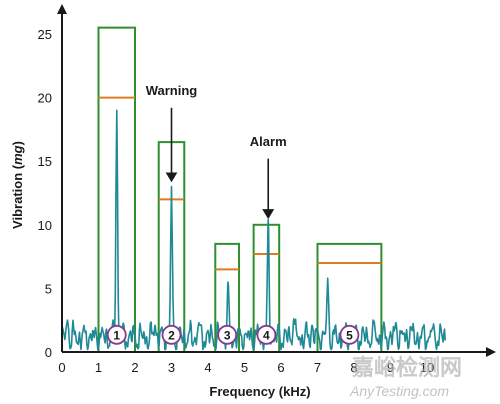 The width and height of the screenshot is (500, 404). I want to click on y-tick-label: 20, so click(45, 98).